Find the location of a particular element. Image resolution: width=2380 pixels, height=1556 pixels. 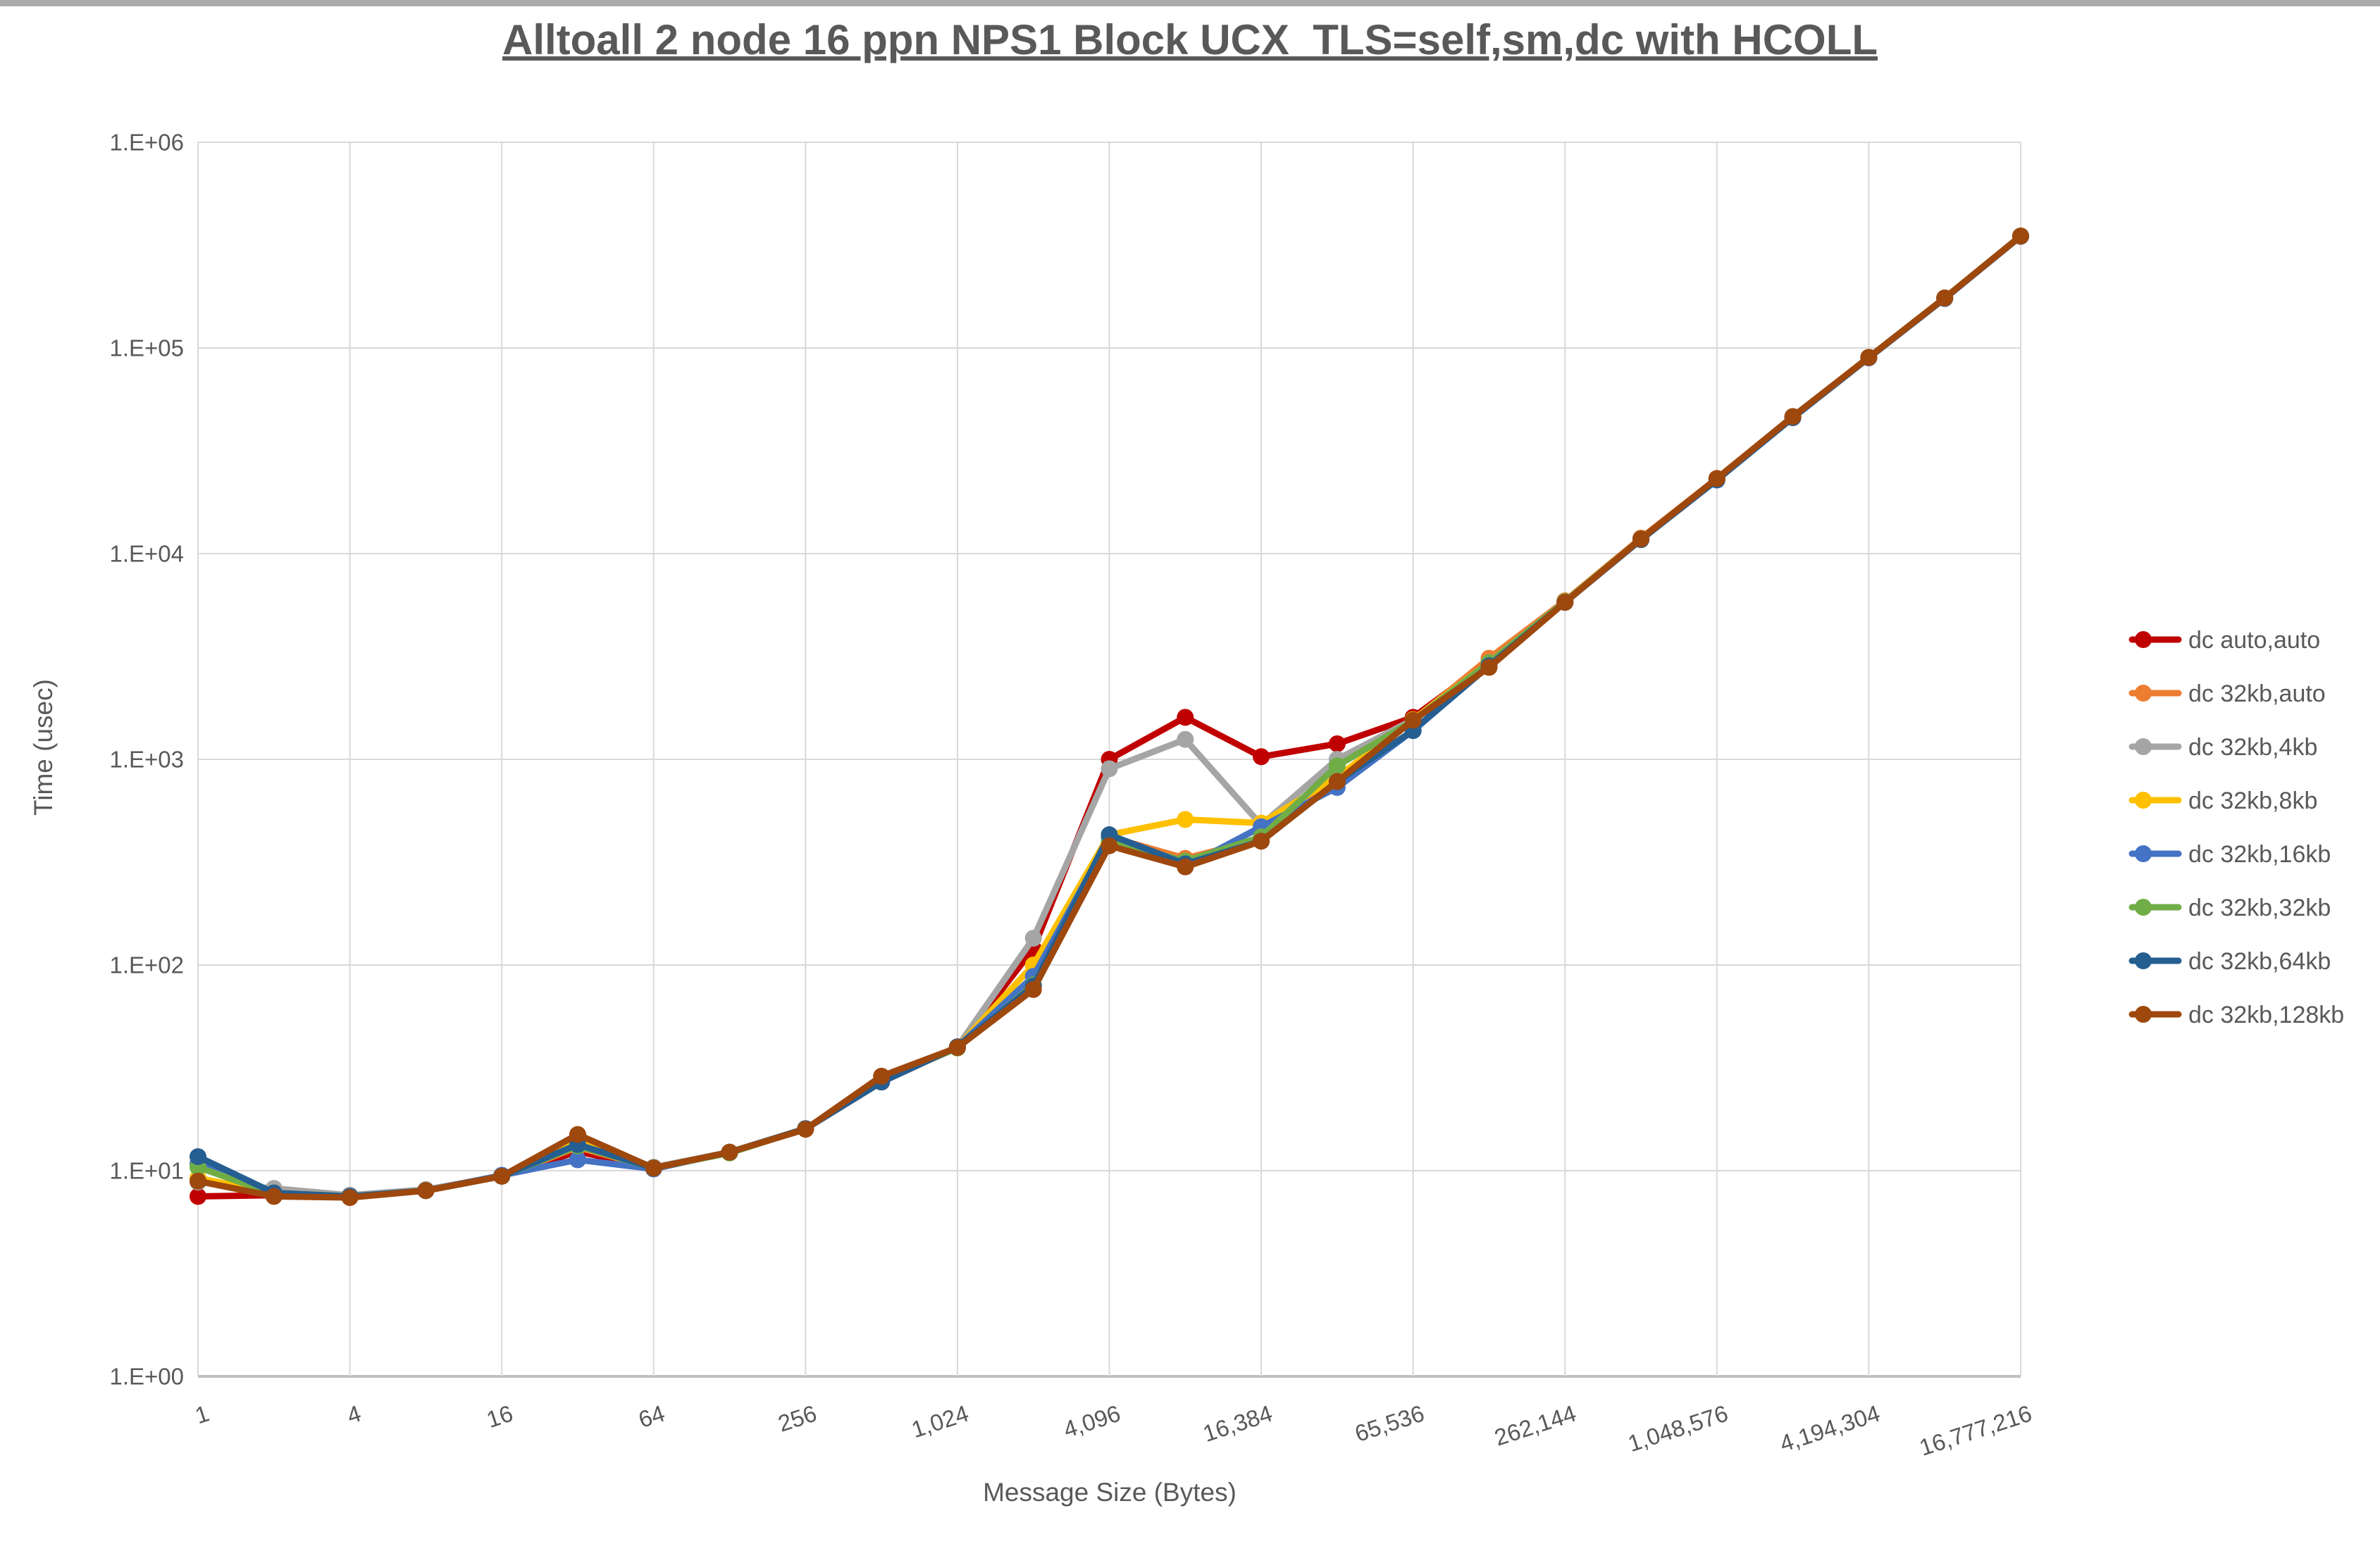

y-axis-title: Time (usec) is located at coordinates (43, 747).